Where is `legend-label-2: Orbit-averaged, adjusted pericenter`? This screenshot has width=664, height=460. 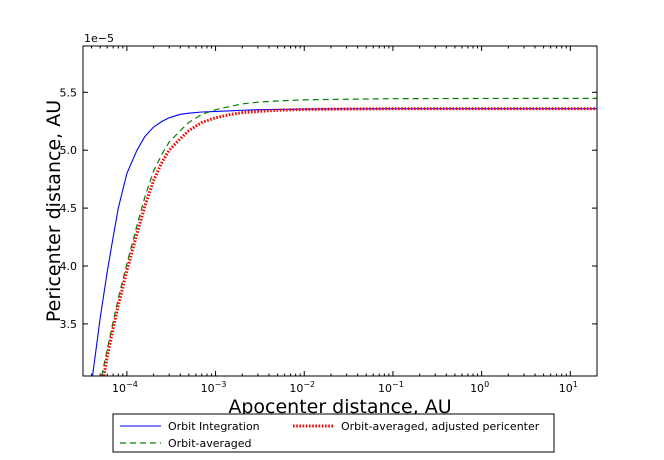 legend-label-2: Orbit-averaged, adjusted pericenter is located at coordinates (440, 426).